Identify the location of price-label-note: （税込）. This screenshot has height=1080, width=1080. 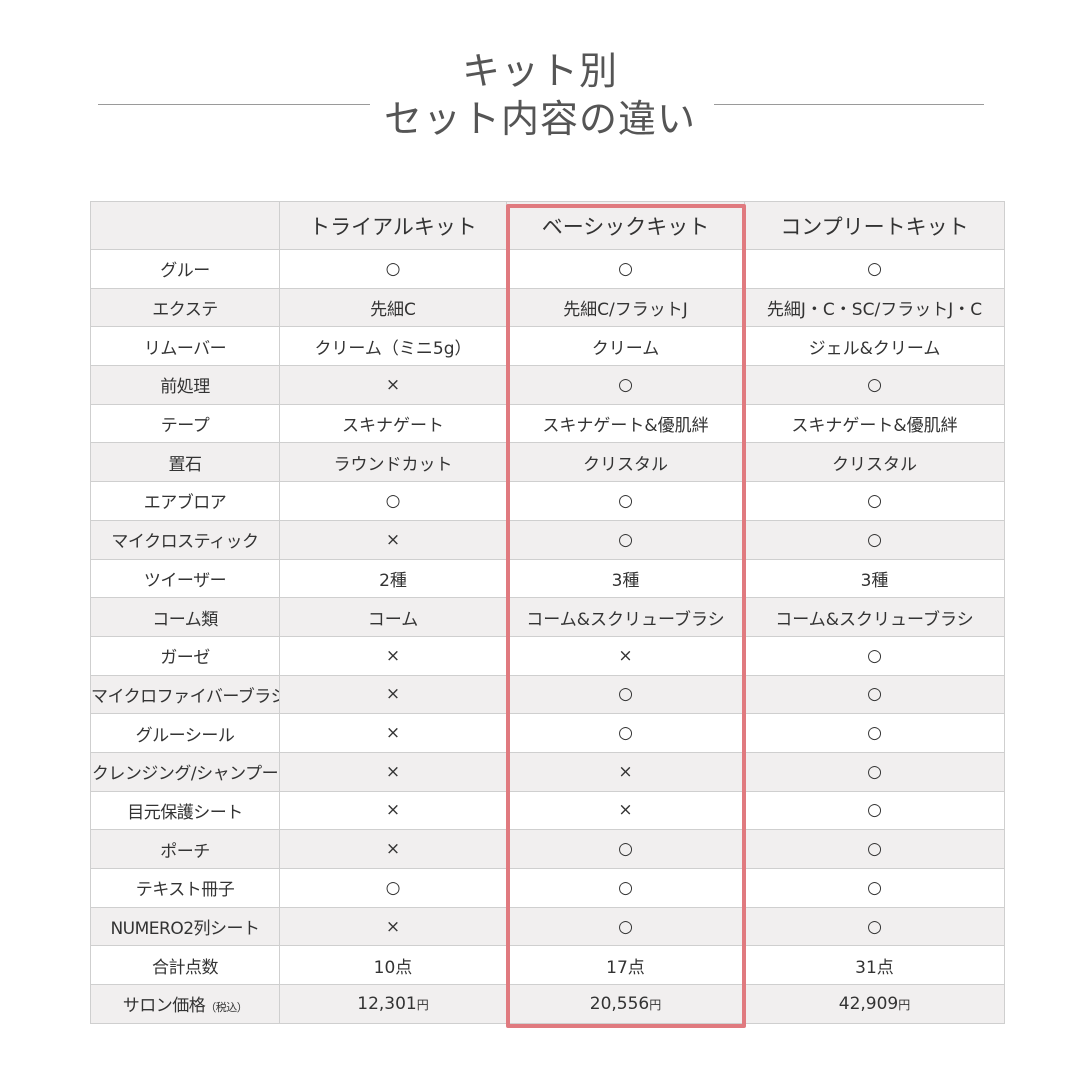
(226, 1008).